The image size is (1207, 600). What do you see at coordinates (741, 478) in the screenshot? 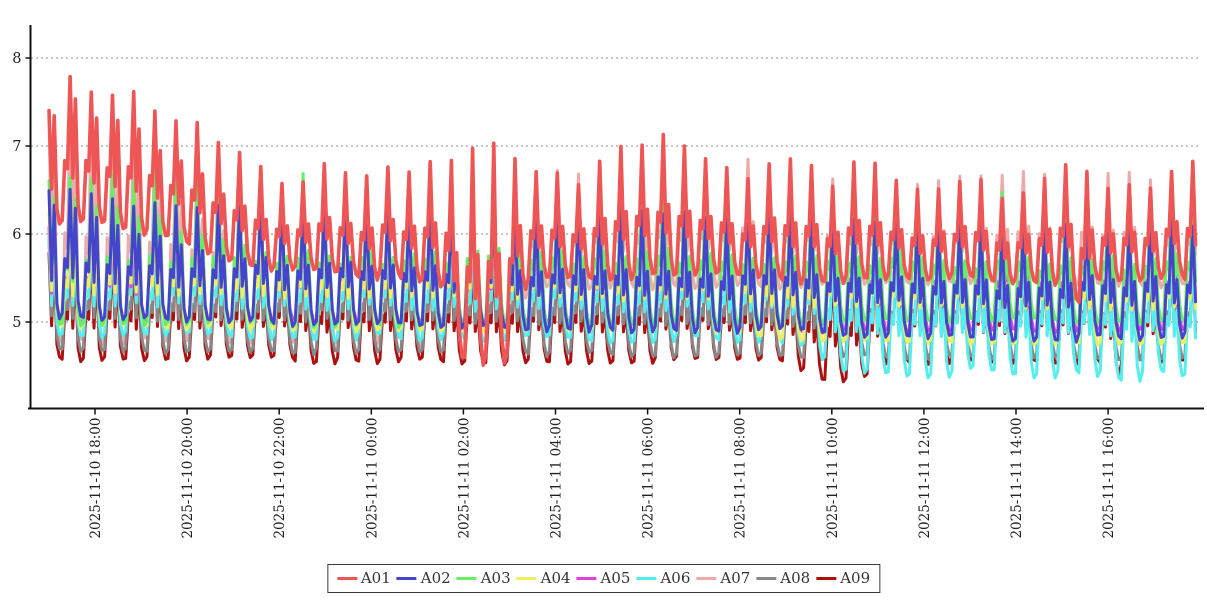
I see `x-tick-label: 2025-11-11 08:00` at bounding box center [741, 478].